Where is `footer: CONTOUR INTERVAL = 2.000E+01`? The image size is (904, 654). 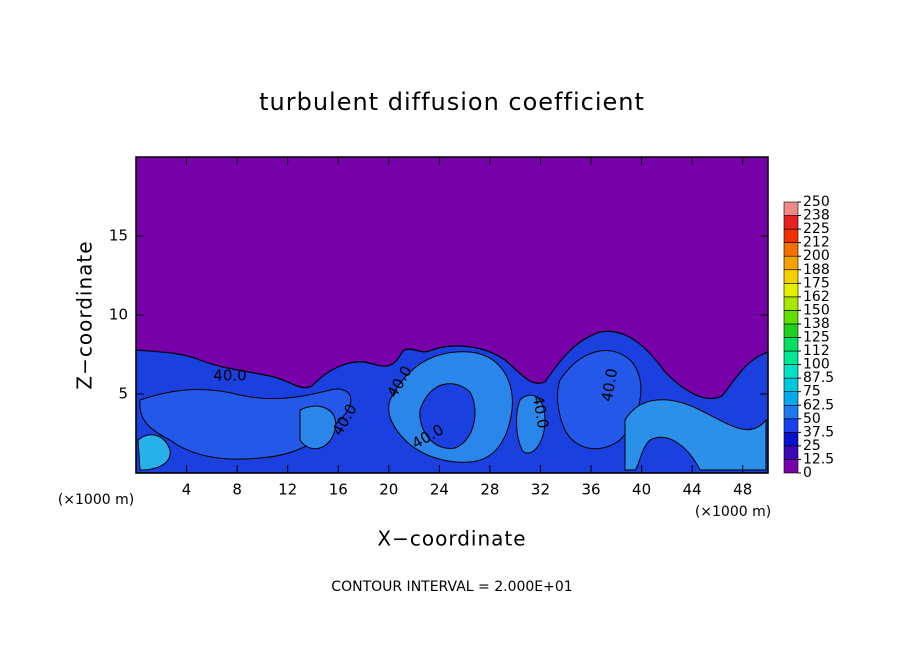
footer: CONTOUR INTERVAL = 2.000E+01 is located at coordinates (451, 587).